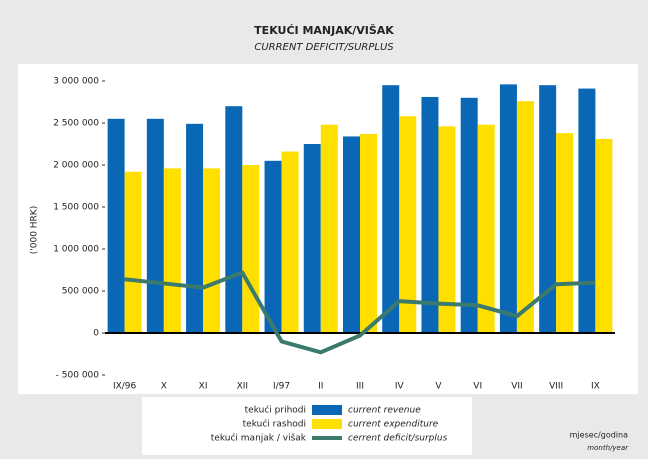 Image resolution: width=648 pixels, height=459 pixels. I want to click on y-tick-label: 1 000 000, so click(76, 250).